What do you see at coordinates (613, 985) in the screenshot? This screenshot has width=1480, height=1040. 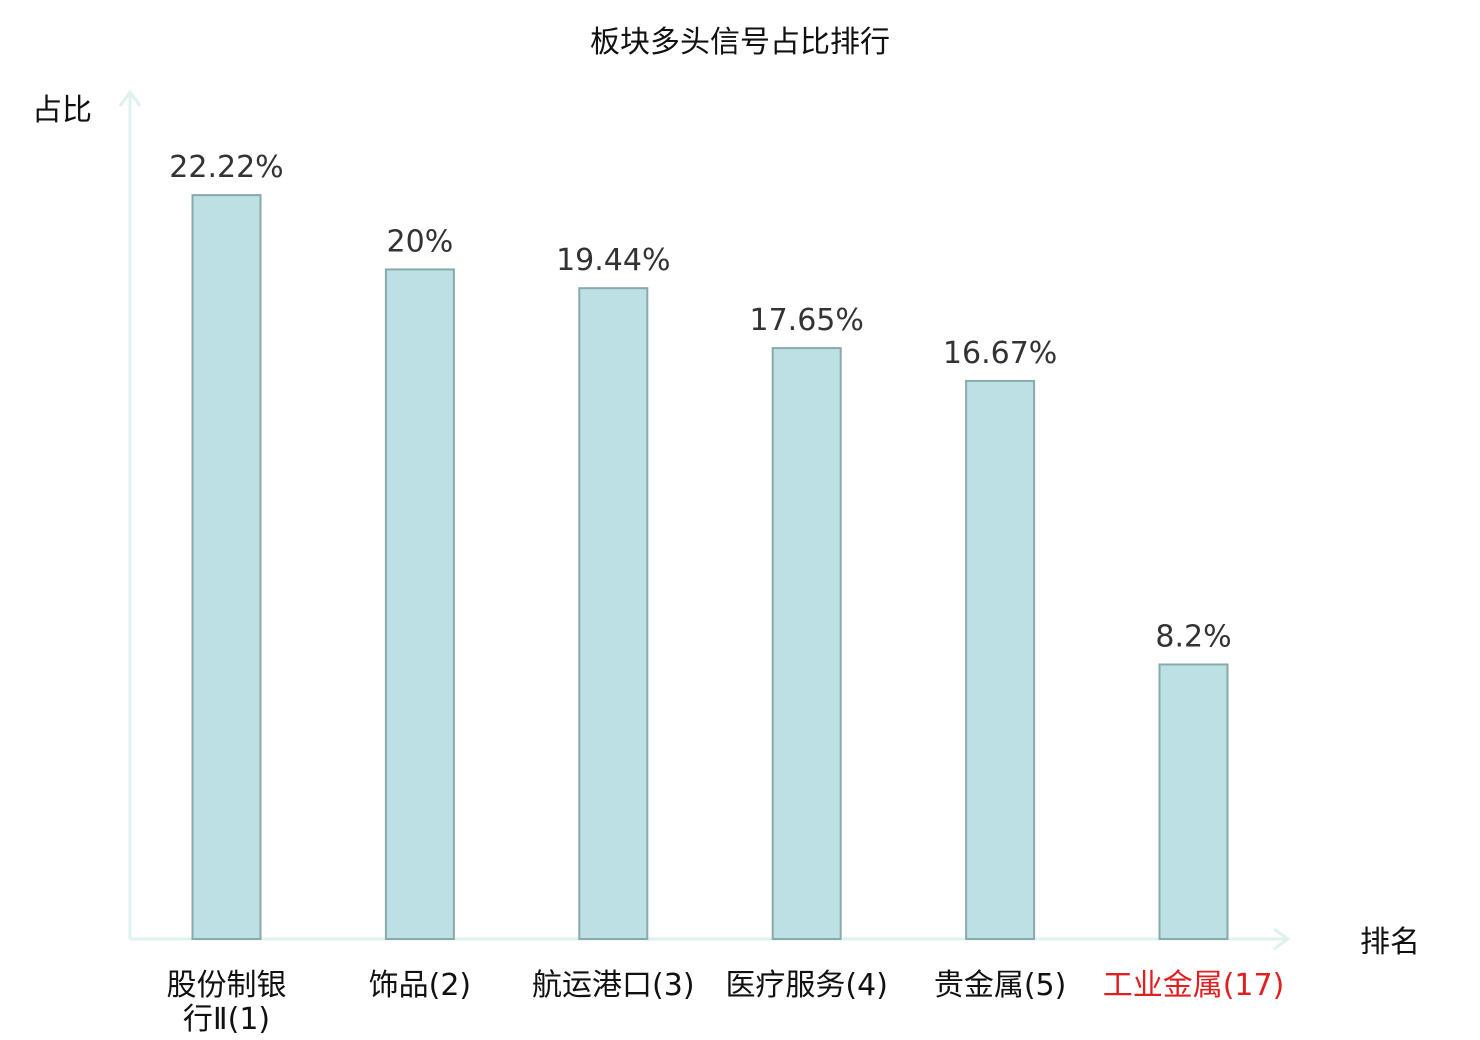 I see `category-label: 航运港口(3)` at bounding box center [613, 985].